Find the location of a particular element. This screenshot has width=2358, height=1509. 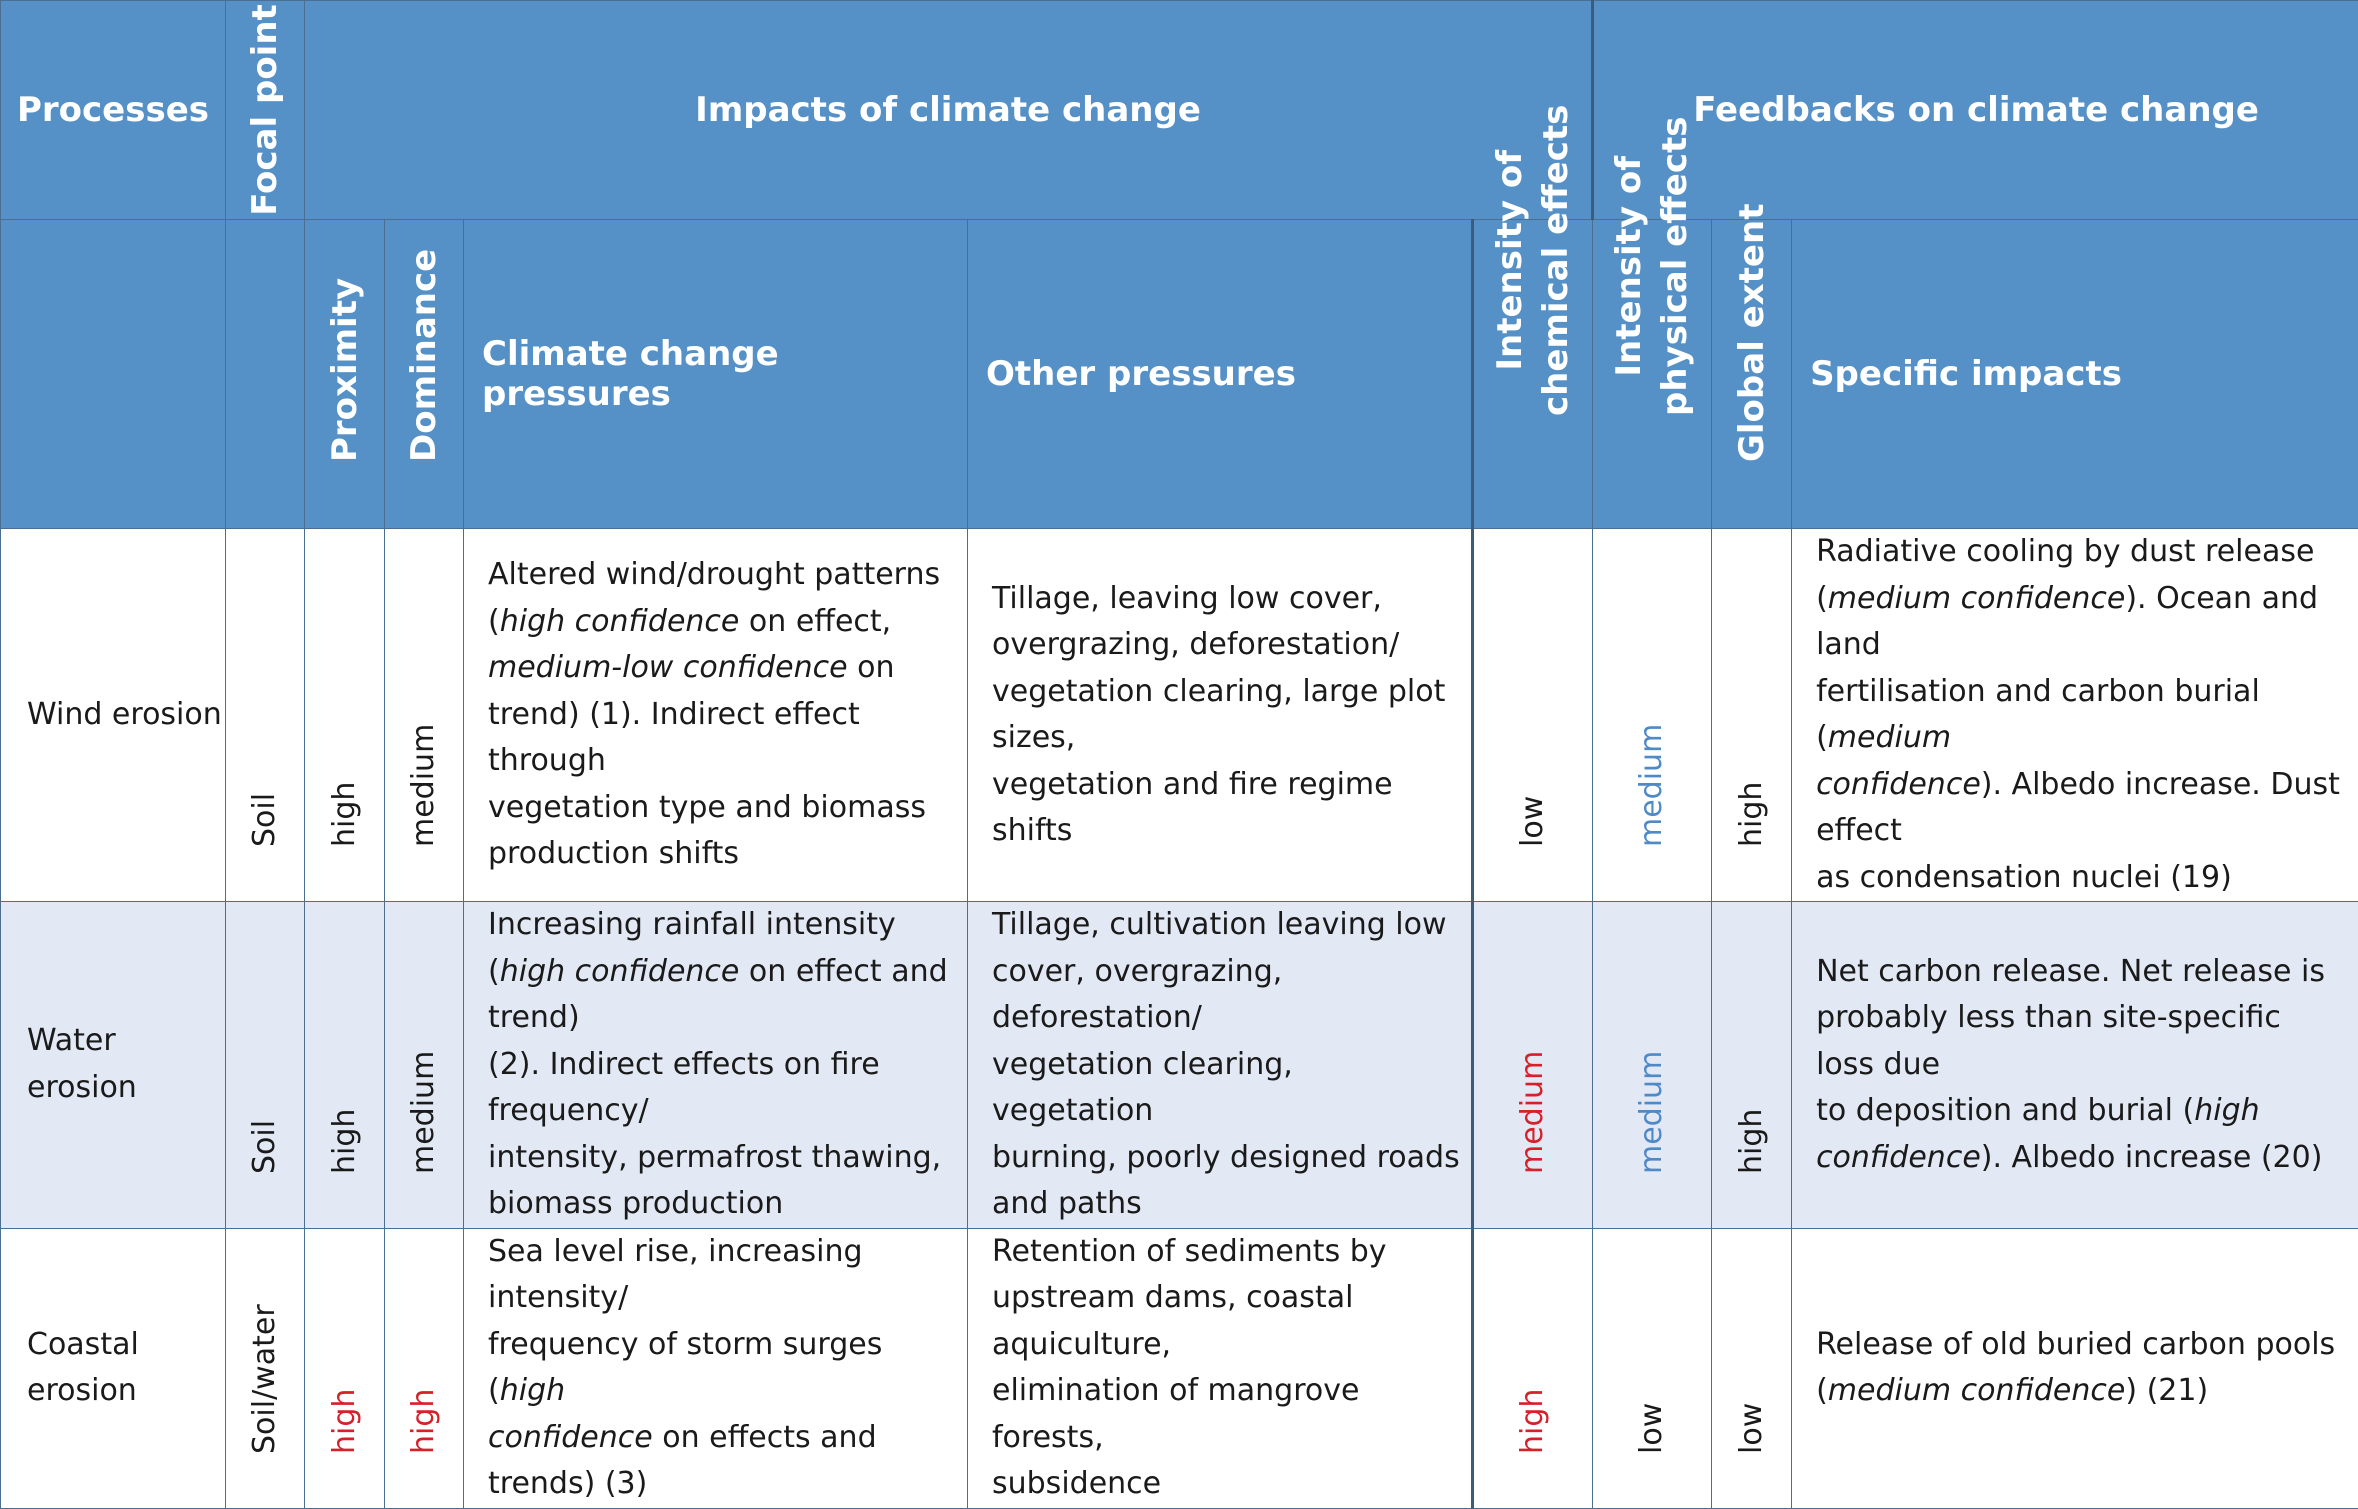

text-part: to deposition and burial ( is located at coordinates (2005, 1110).